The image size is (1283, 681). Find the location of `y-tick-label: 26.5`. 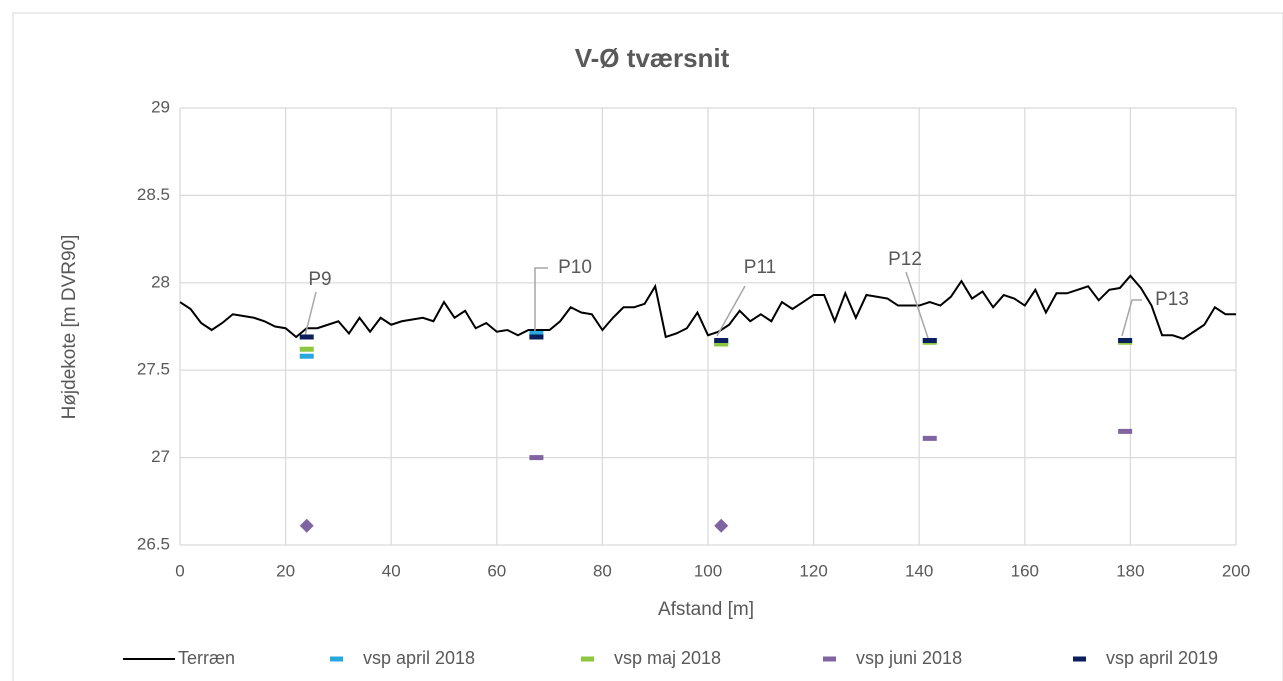

y-tick-label: 26.5 is located at coordinates (153, 543).